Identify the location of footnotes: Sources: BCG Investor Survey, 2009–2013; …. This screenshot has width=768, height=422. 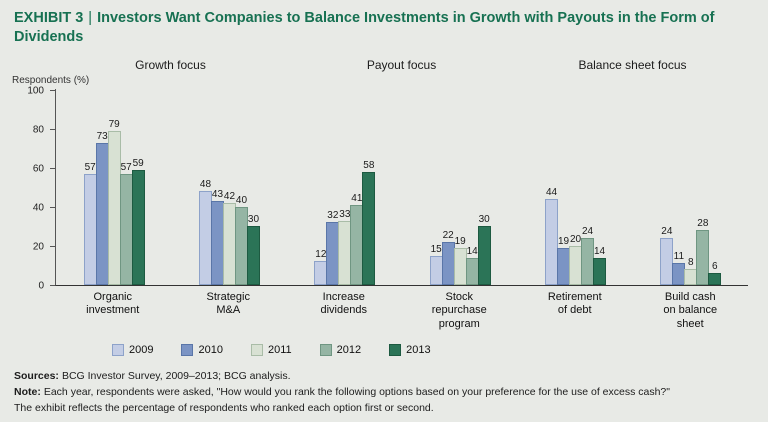
(383, 392).